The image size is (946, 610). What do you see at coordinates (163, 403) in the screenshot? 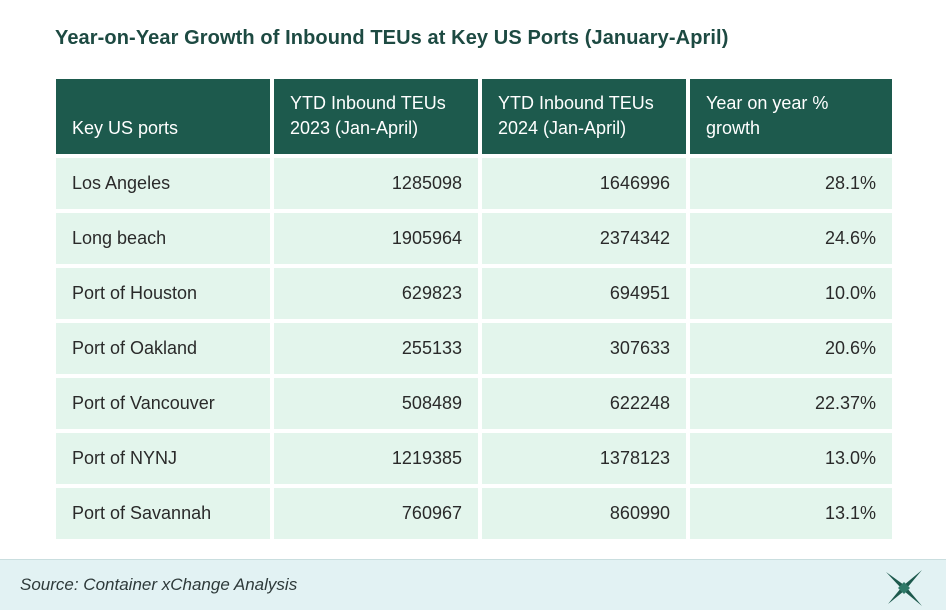
I see `cell-port-name: Port of Vancouver` at bounding box center [163, 403].